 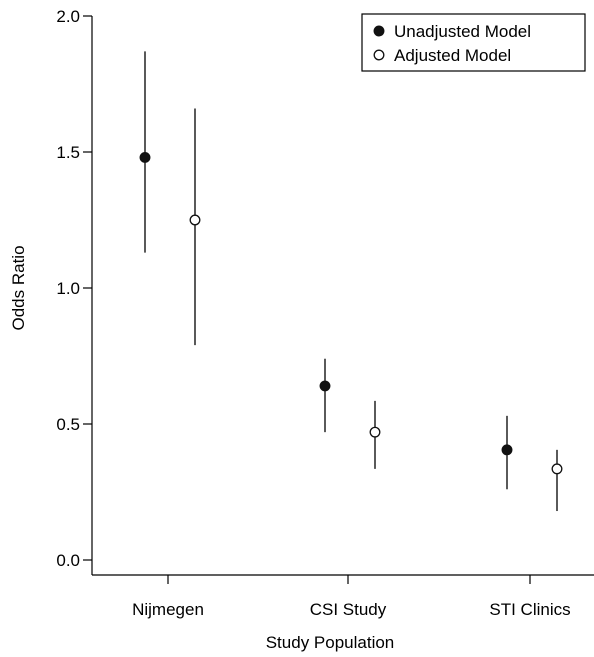 What do you see at coordinates (18, 287) in the screenshot?
I see `y-axis-title: Odds Ratio` at bounding box center [18, 287].